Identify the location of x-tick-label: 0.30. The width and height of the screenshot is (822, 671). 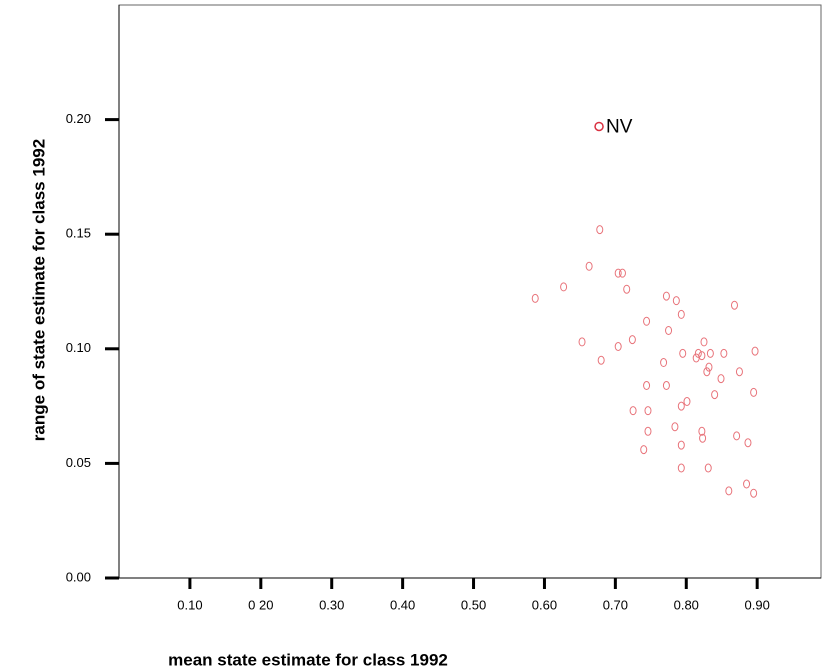
(331, 604).